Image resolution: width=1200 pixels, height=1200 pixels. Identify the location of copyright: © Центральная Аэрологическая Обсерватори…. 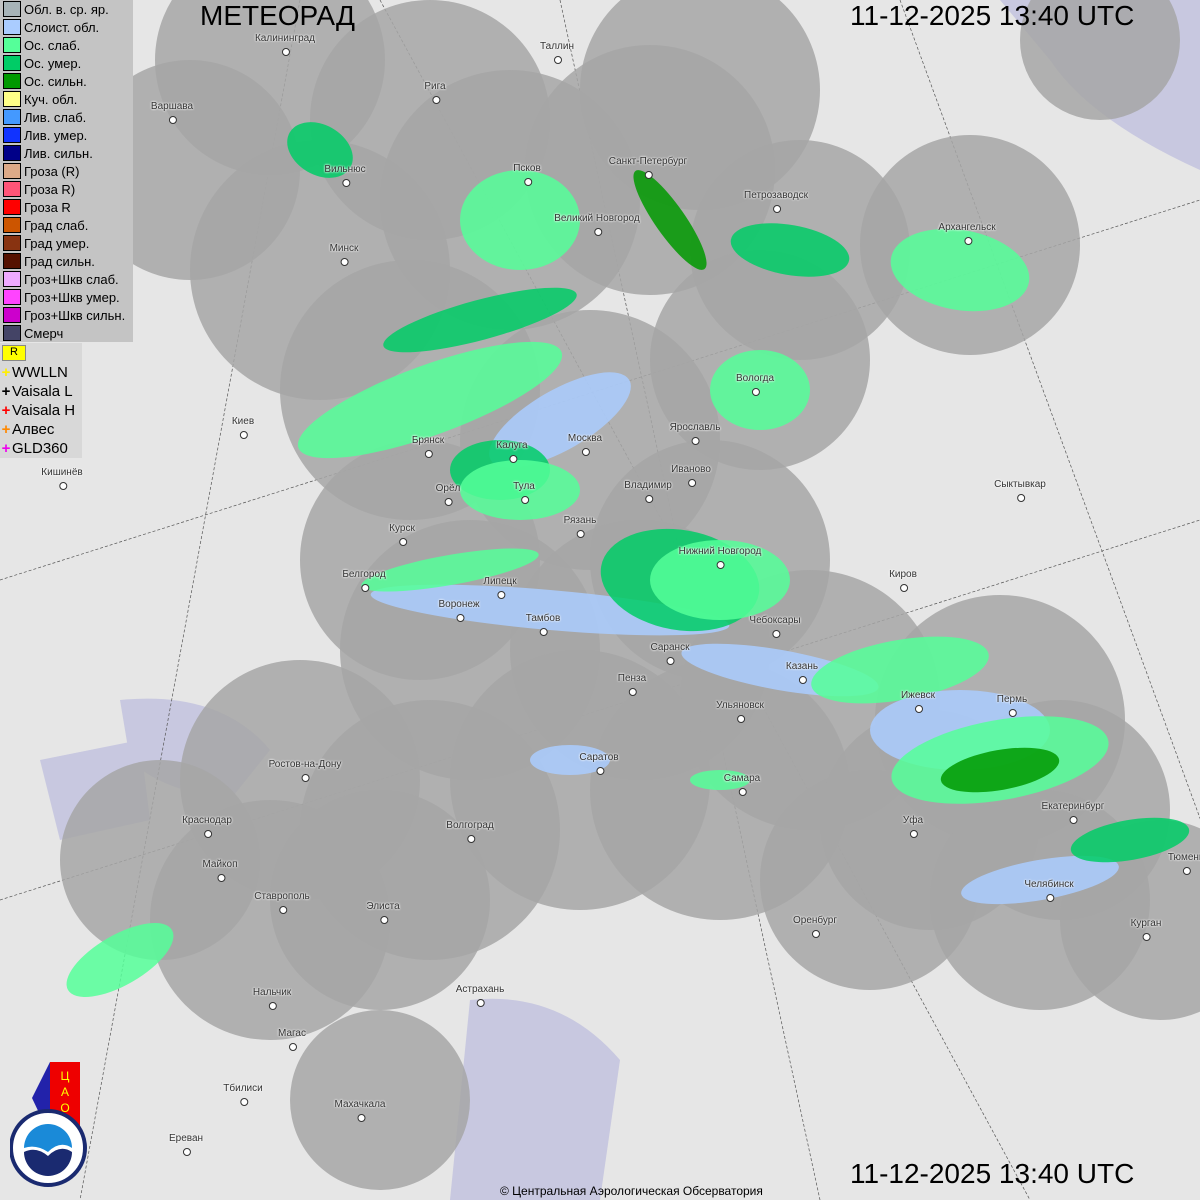
(631, 1191).